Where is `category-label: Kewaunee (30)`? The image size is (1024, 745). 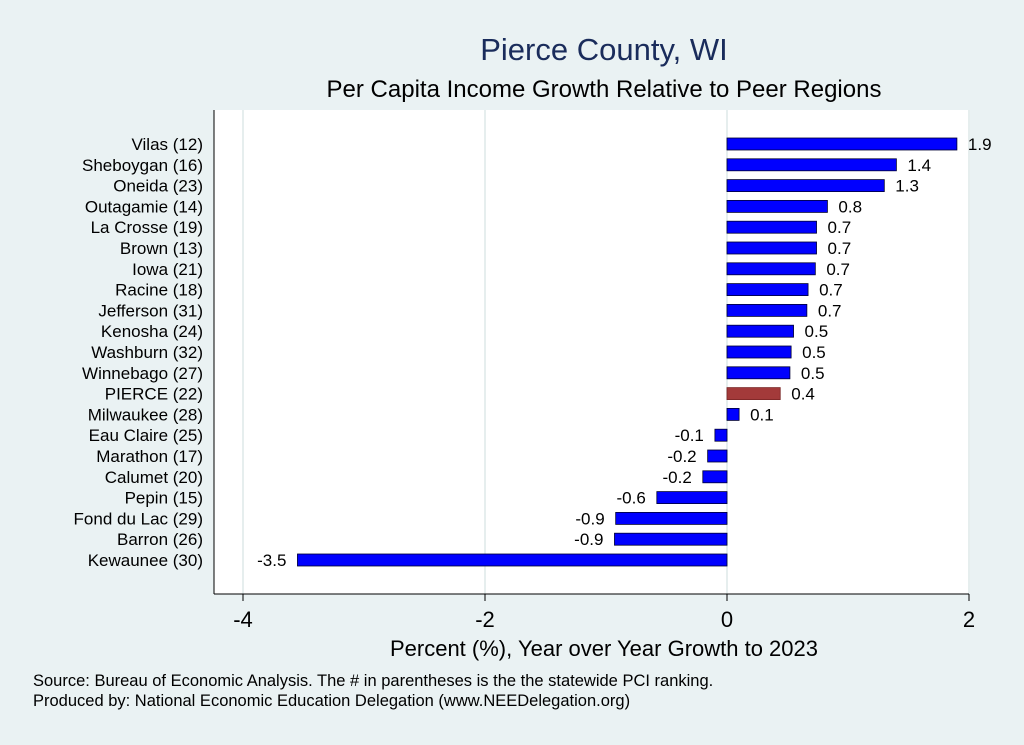 category-label: Kewaunee (30) is located at coordinates (145, 560).